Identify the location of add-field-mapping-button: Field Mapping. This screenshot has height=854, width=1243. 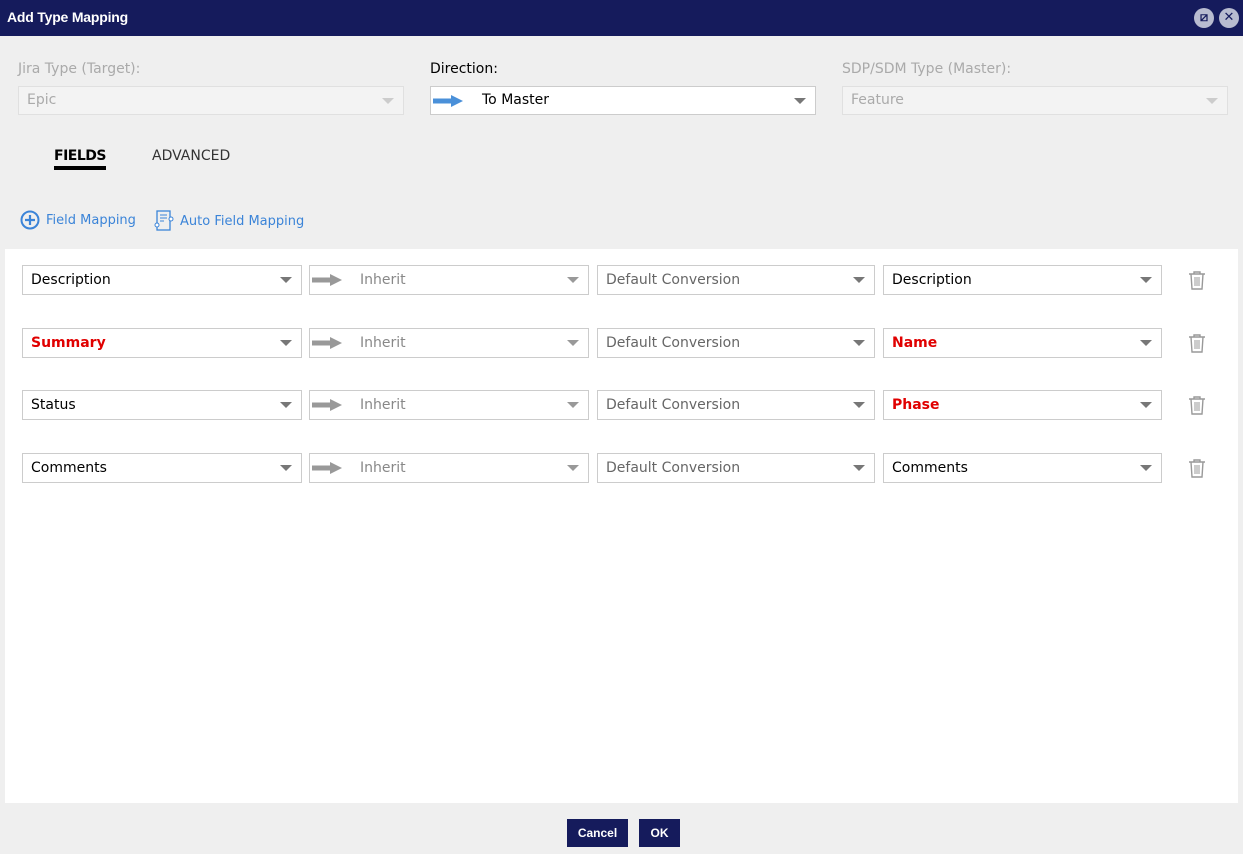
(78, 220).